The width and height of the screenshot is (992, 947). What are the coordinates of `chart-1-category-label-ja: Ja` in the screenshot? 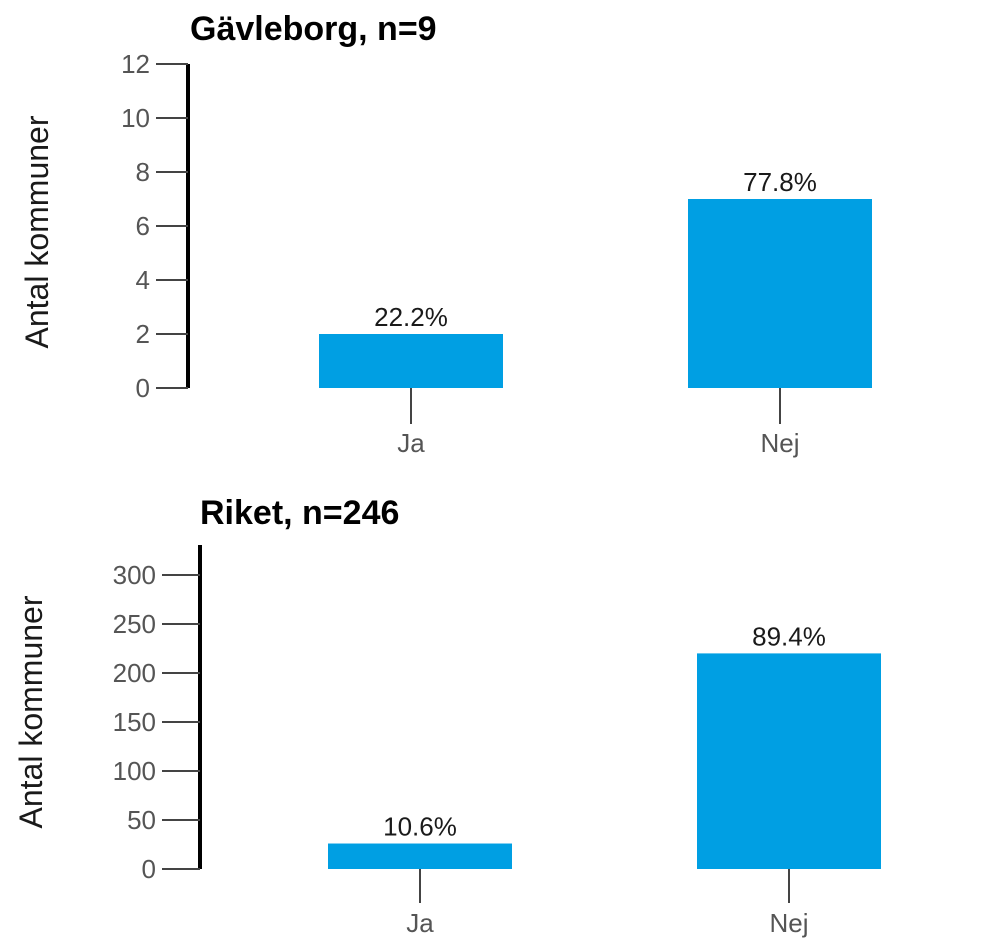 It's located at (411, 443).